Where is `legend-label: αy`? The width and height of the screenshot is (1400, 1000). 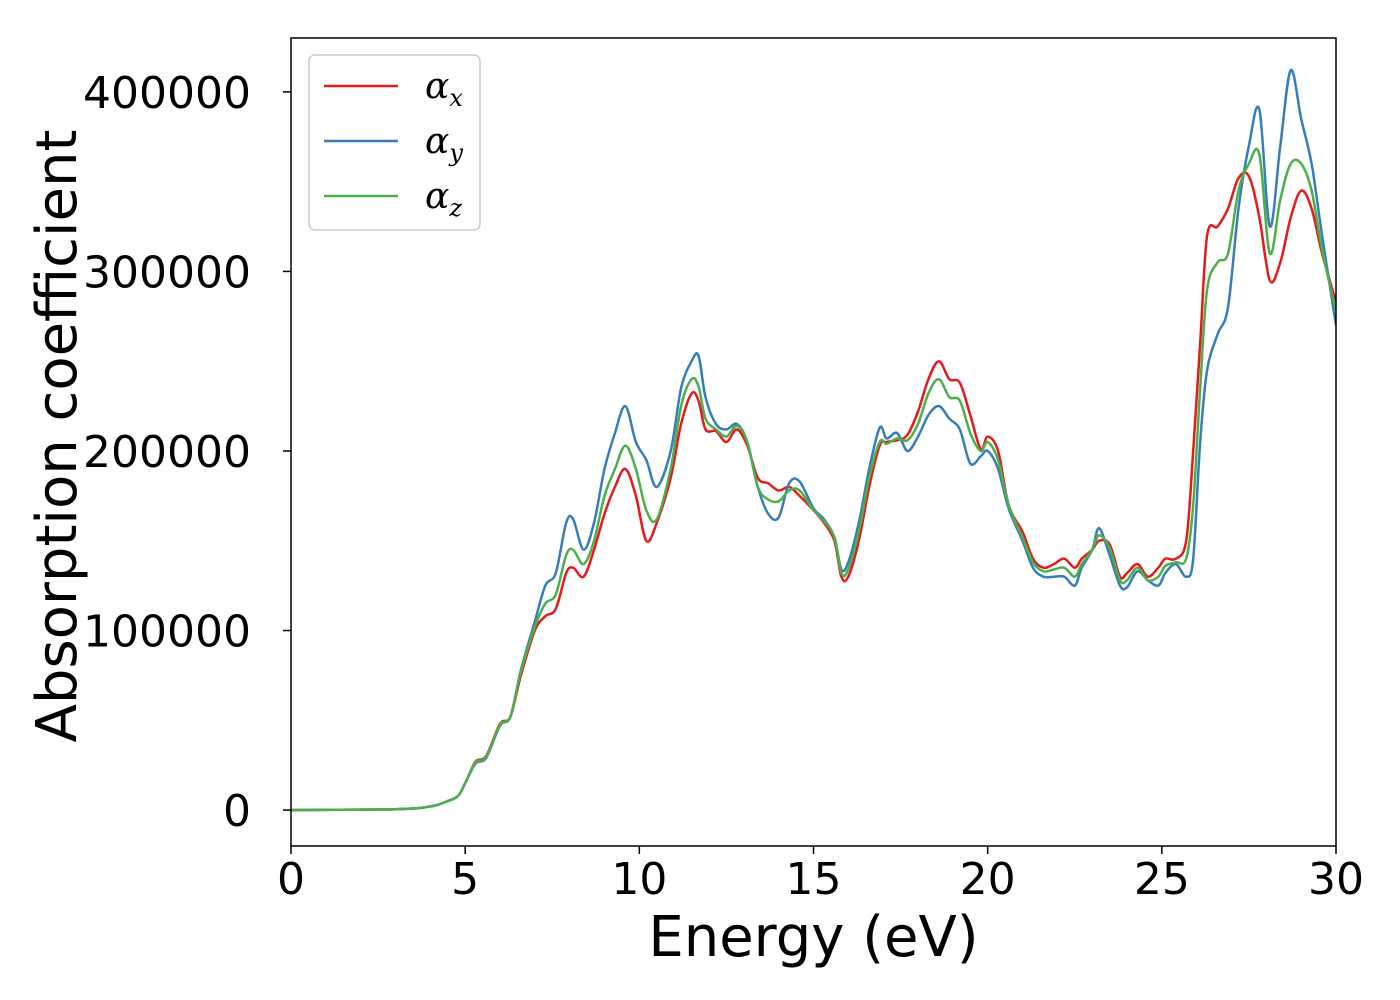 legend-label: αy is located at coordinates (444, 144).